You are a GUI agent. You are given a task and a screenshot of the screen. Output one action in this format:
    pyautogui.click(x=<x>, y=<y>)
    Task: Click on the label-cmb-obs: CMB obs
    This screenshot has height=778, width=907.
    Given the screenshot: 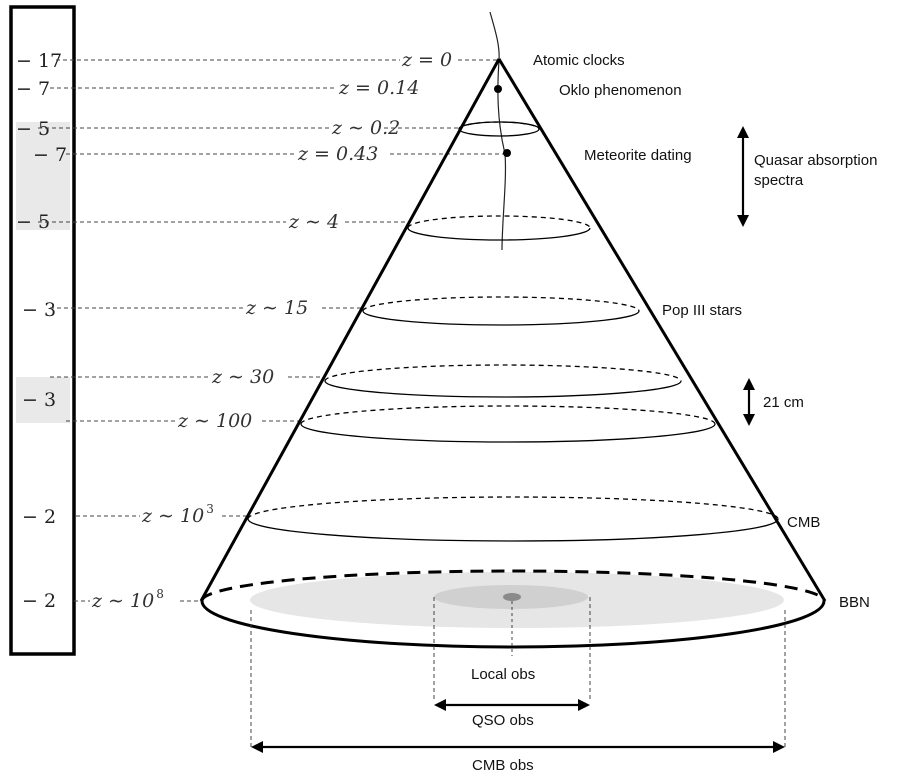 What is the action you would take?
    pyautogui.click(x=503, y=765)
    